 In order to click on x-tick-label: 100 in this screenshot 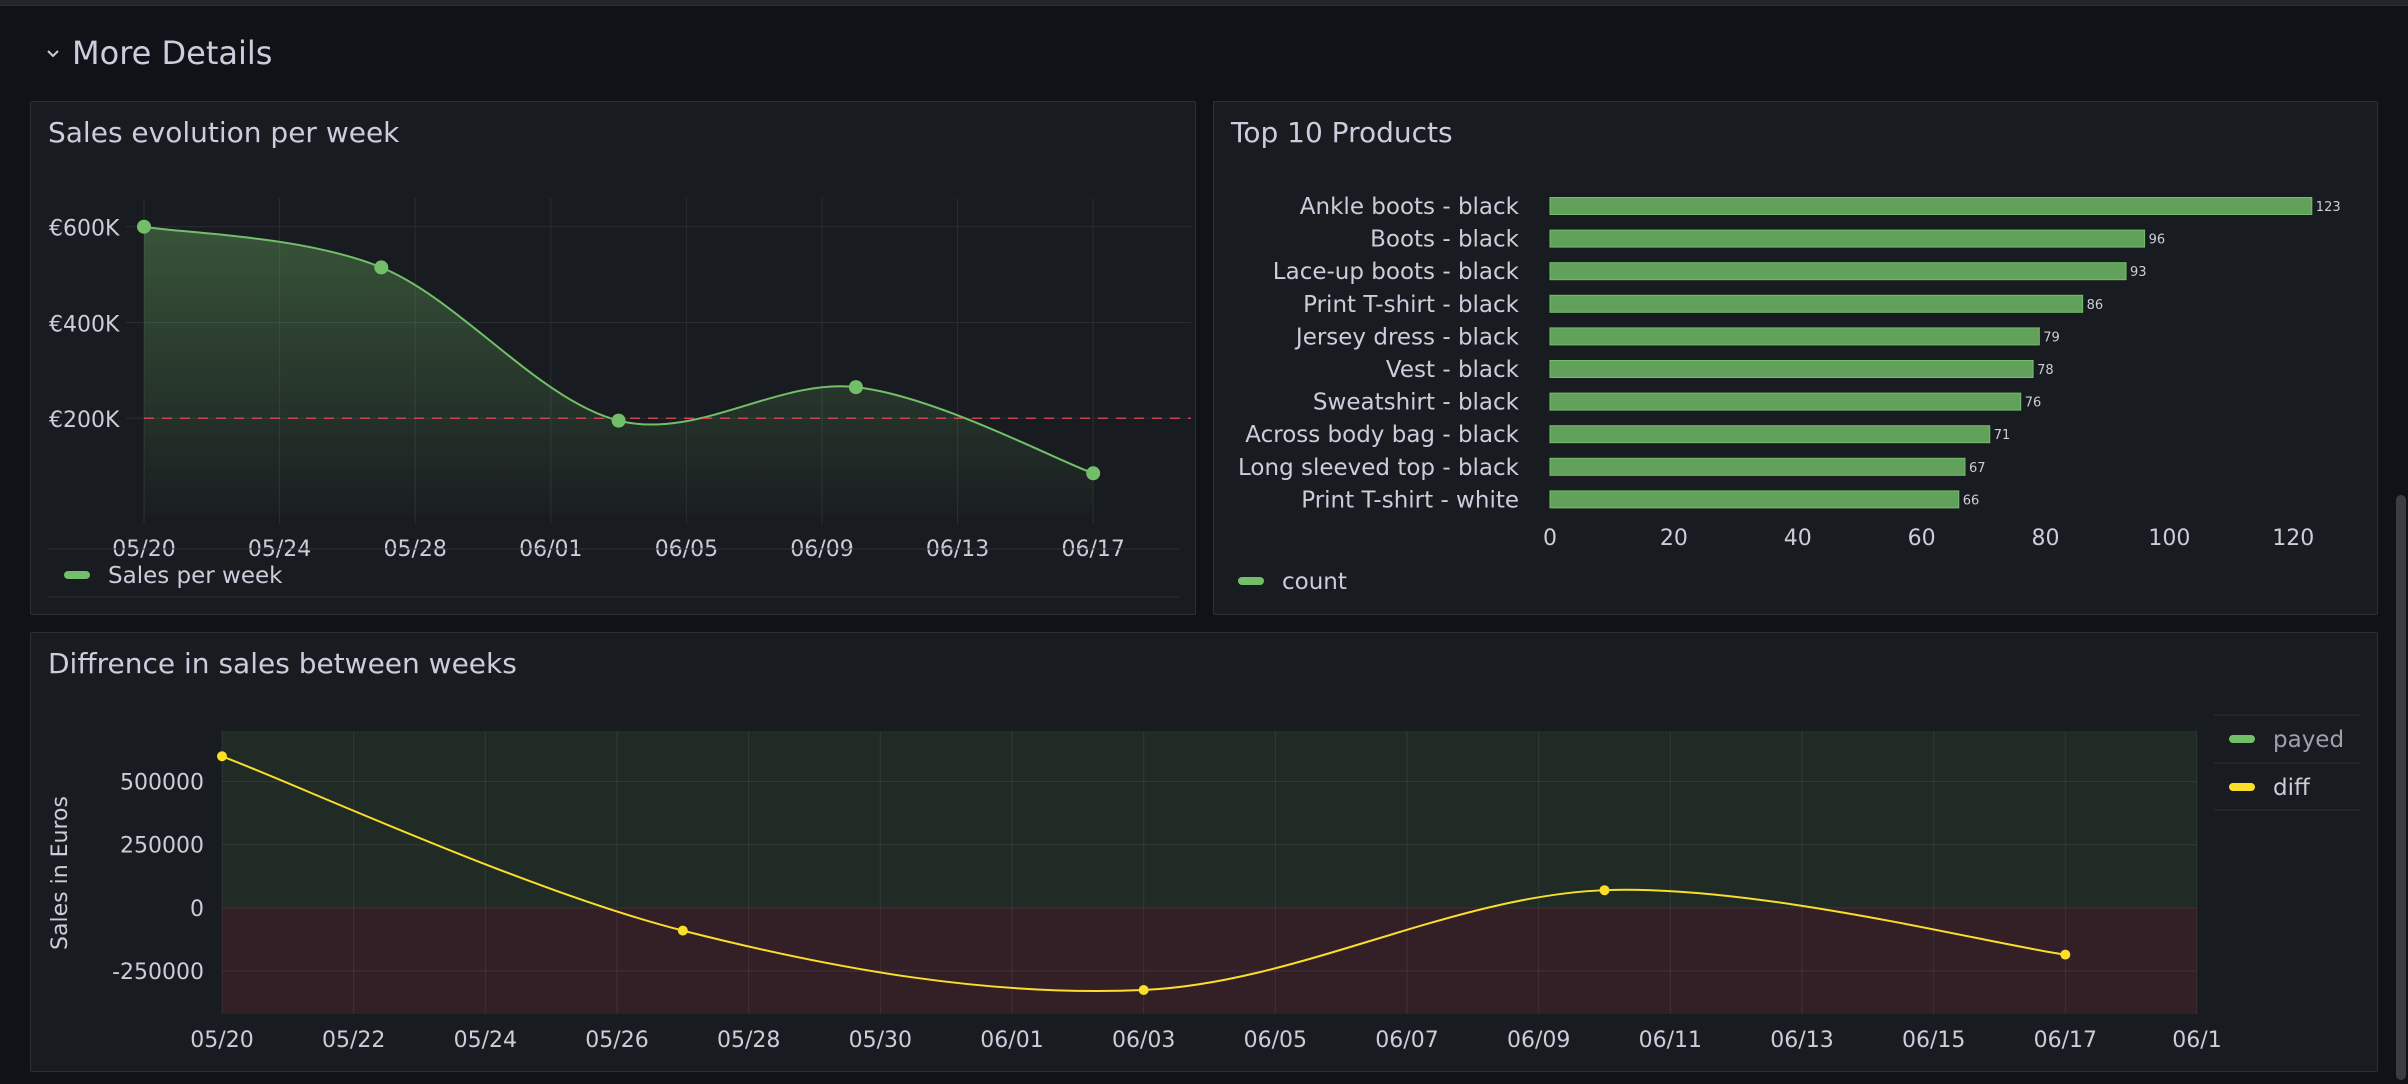, I will do `click(2169, 538)`.